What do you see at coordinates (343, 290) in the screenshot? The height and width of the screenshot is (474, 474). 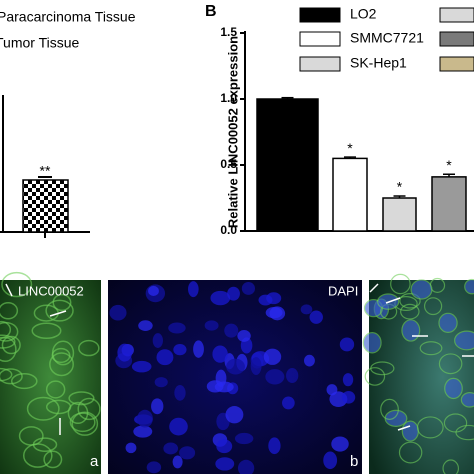 I see `image-label: DAPI` at bounding box center [343, 290].